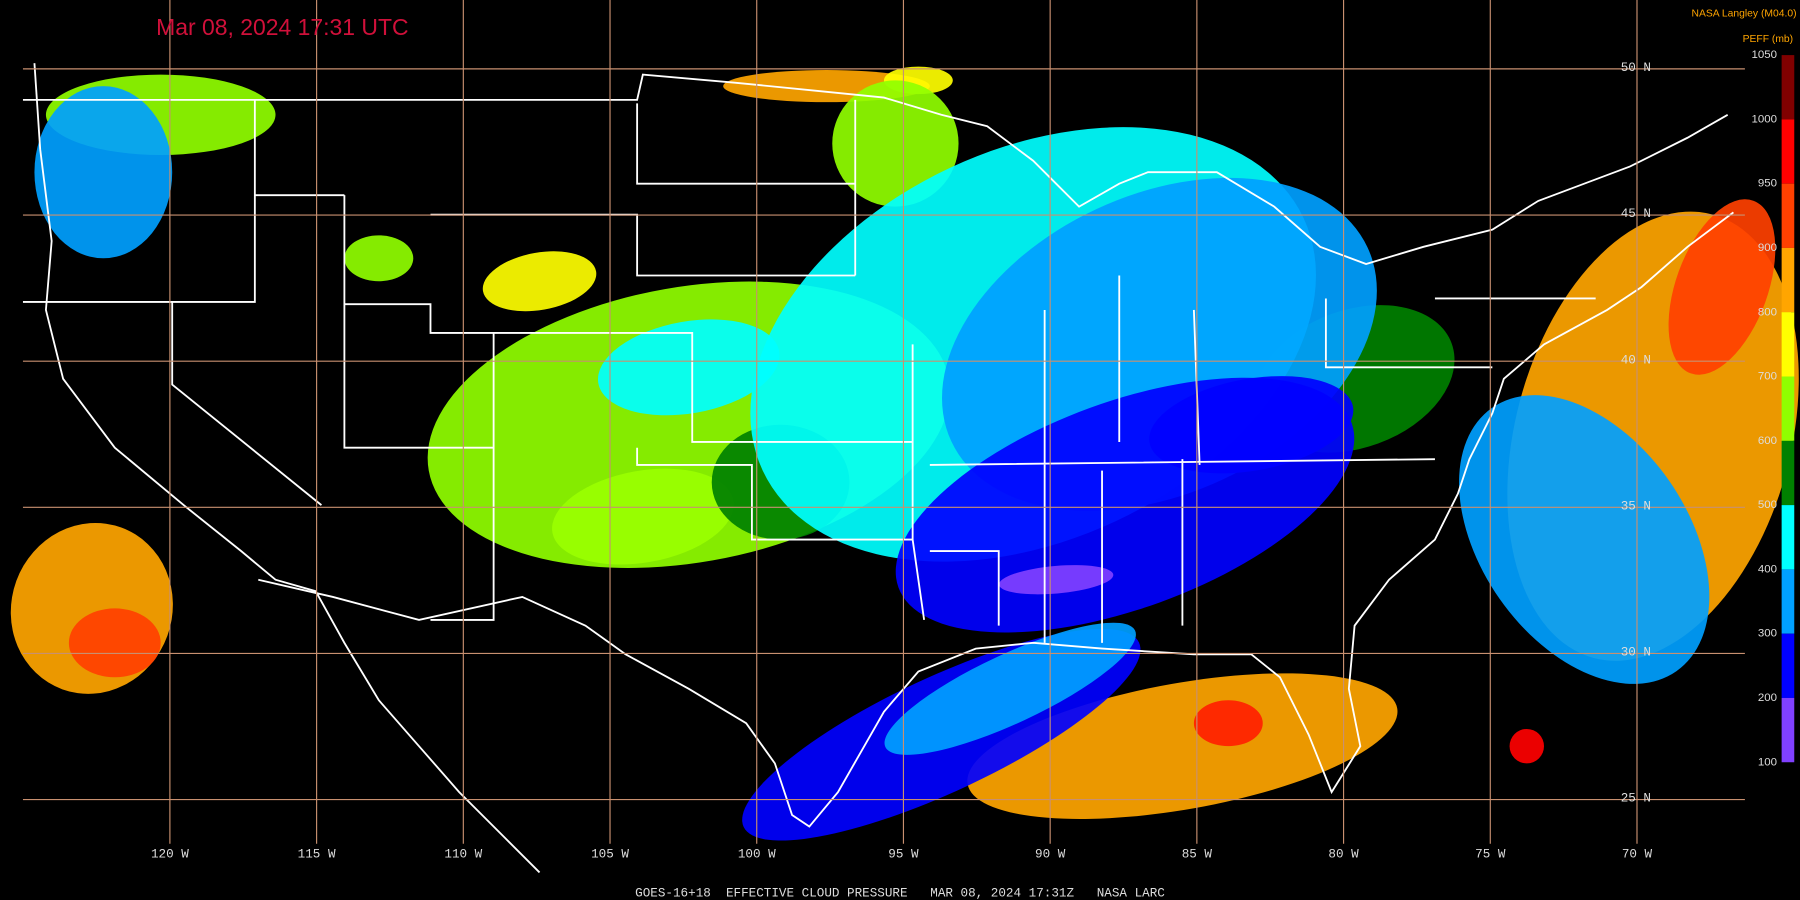  I want to click on longitude-label: 90 W, so click(1050, 853).